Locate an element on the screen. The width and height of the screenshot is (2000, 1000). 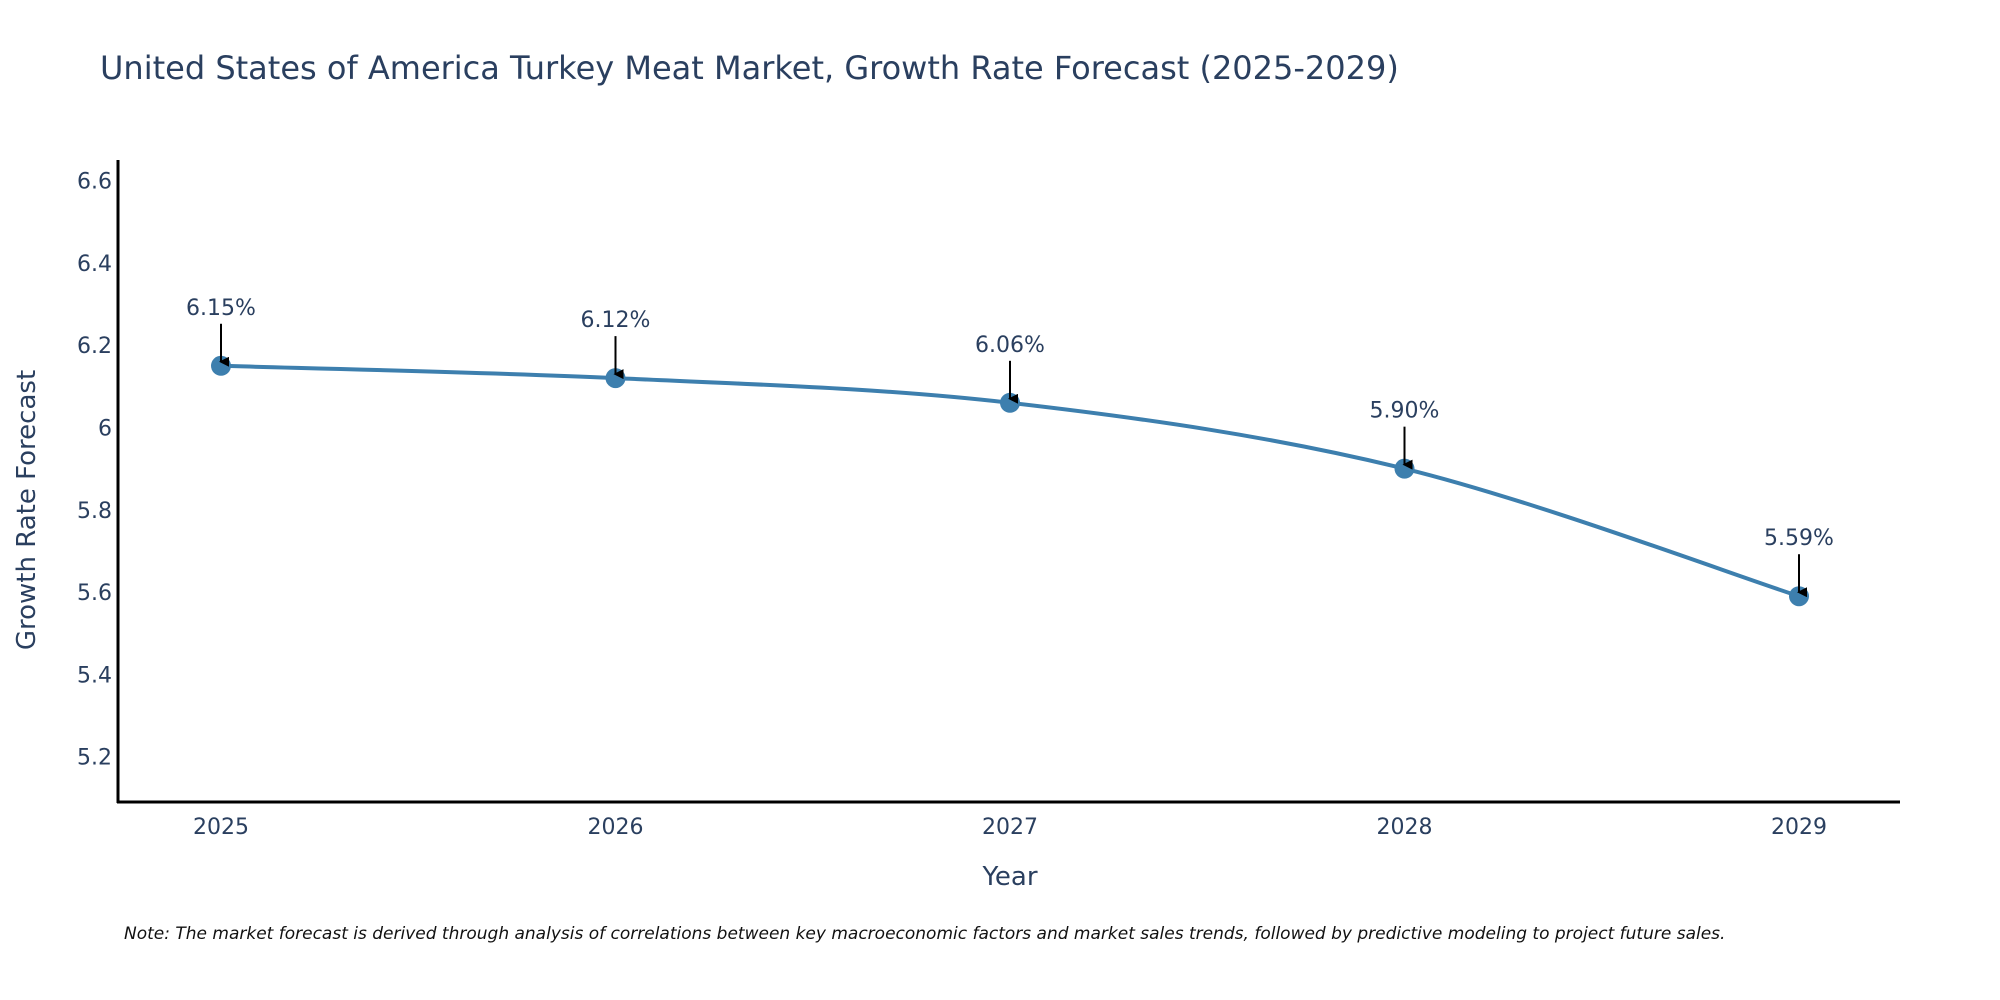
x-tick-label: 2025 is located at coordinates (221, 827).